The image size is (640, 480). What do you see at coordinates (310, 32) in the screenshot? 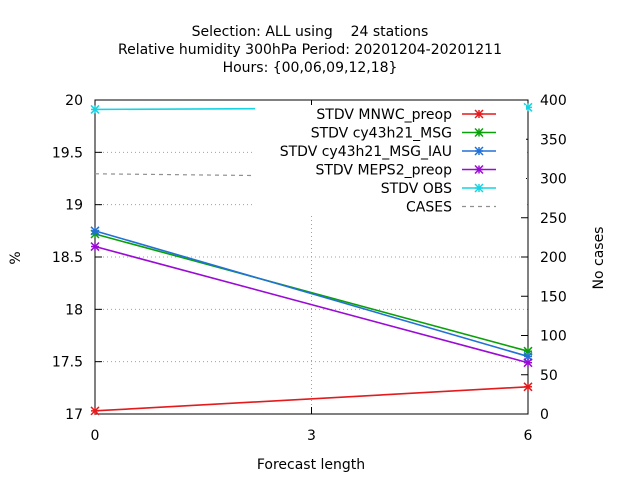
I see `chart-title-line-1: Selection: ALL using 24 stations` at bounding box center [310, 32].